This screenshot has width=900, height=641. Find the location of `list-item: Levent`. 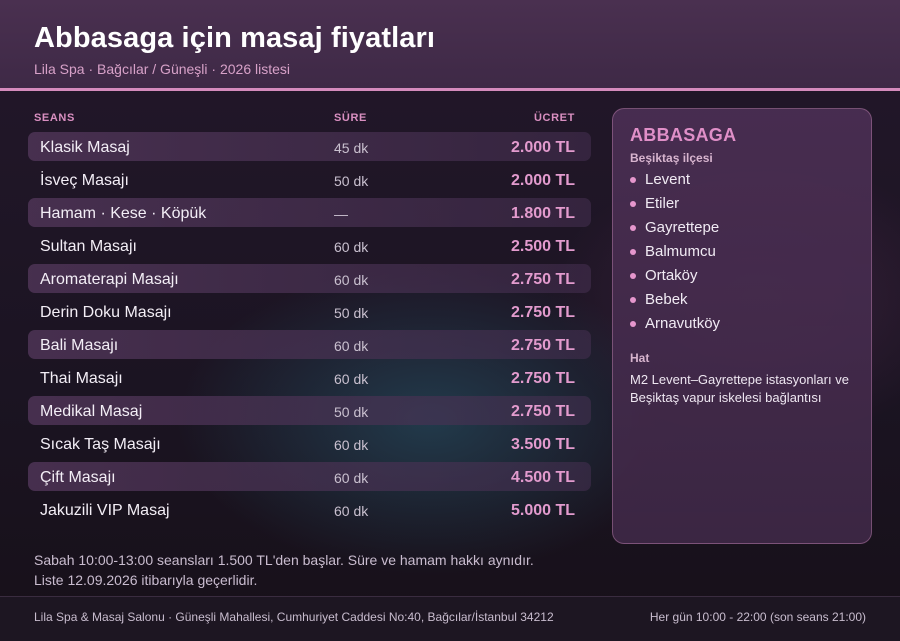

list-item: Levent is located at coordinates (675, 183).